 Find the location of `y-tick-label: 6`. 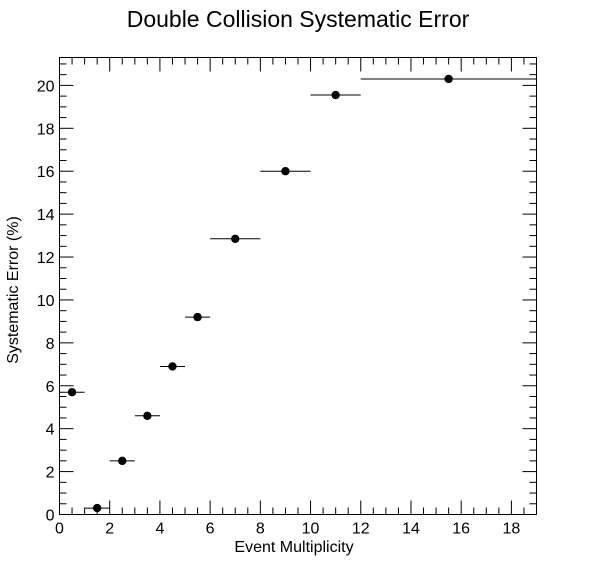

y-tick-label: 6 is located at coordinates (50, 387).